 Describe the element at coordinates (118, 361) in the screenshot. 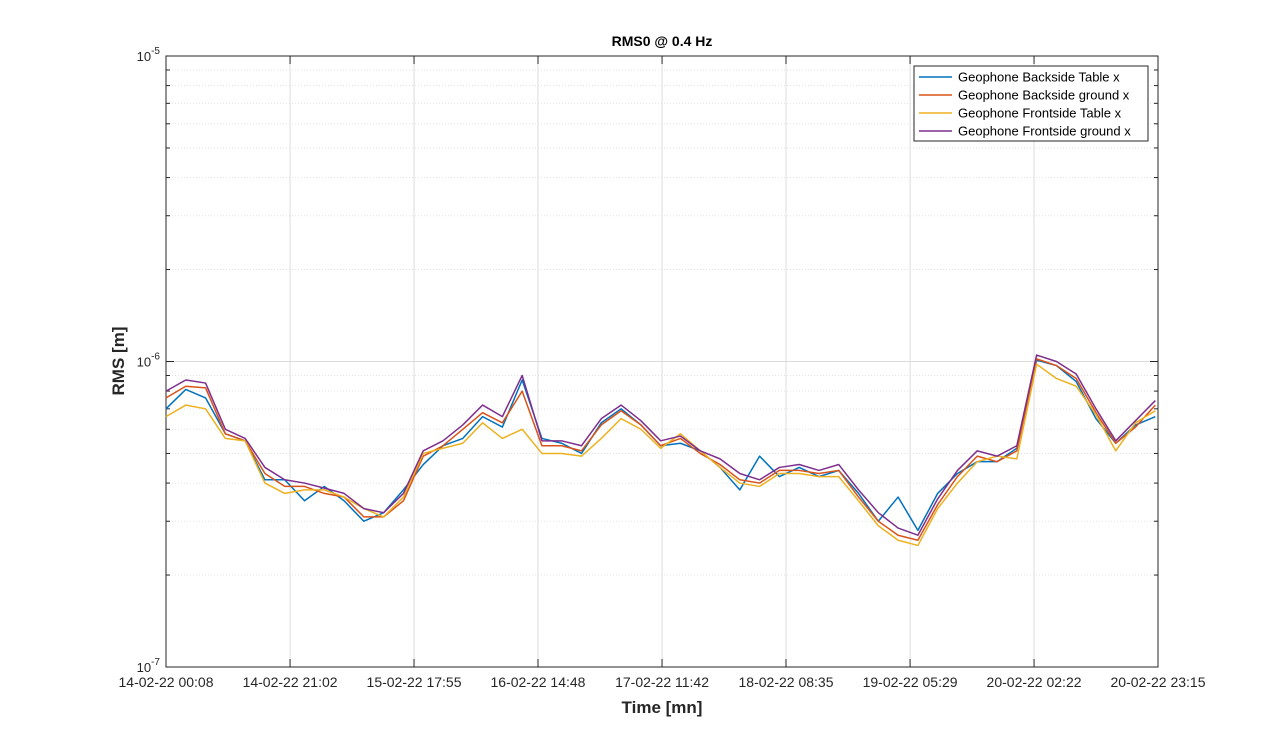

I see `y-axis-label: RMS [m]` at that location.